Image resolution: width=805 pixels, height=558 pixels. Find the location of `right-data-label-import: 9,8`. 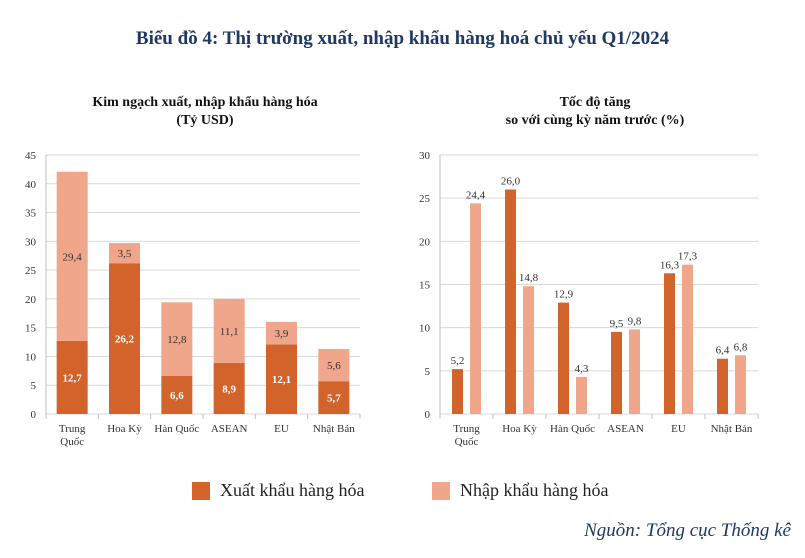

right-data-label-import: 9,8 is located at coordinates (635, 321).